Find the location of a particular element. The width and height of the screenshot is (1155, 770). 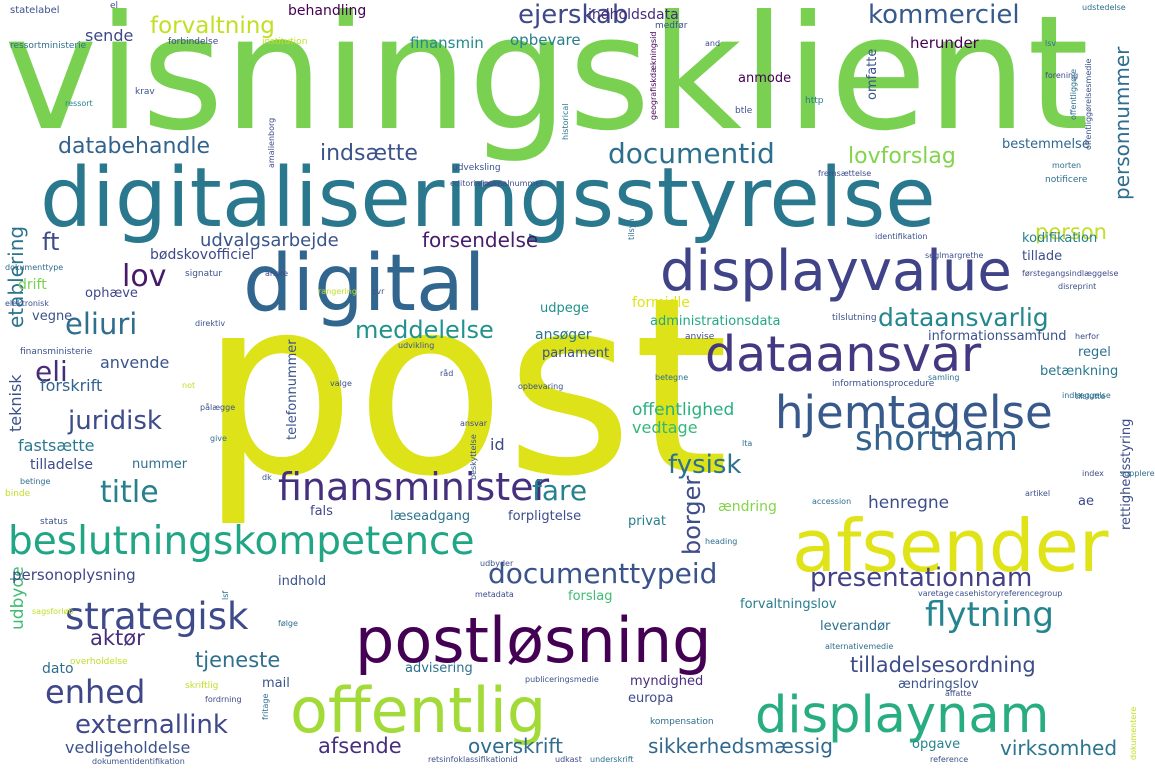

cloud-word: valge is located at coordinates (341, 383).